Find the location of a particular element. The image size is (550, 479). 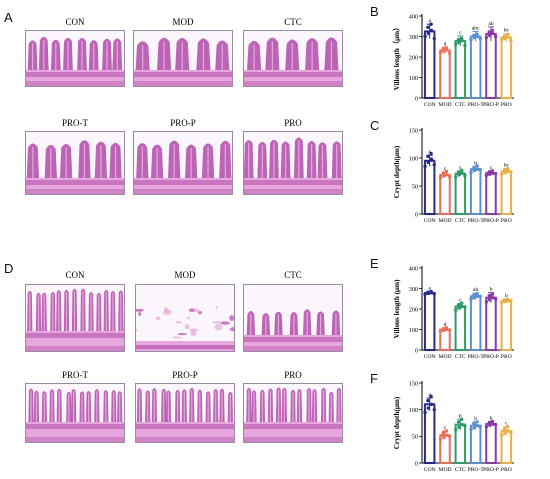

histology-a-label-3: CTC is located at coordinates (293, 22).